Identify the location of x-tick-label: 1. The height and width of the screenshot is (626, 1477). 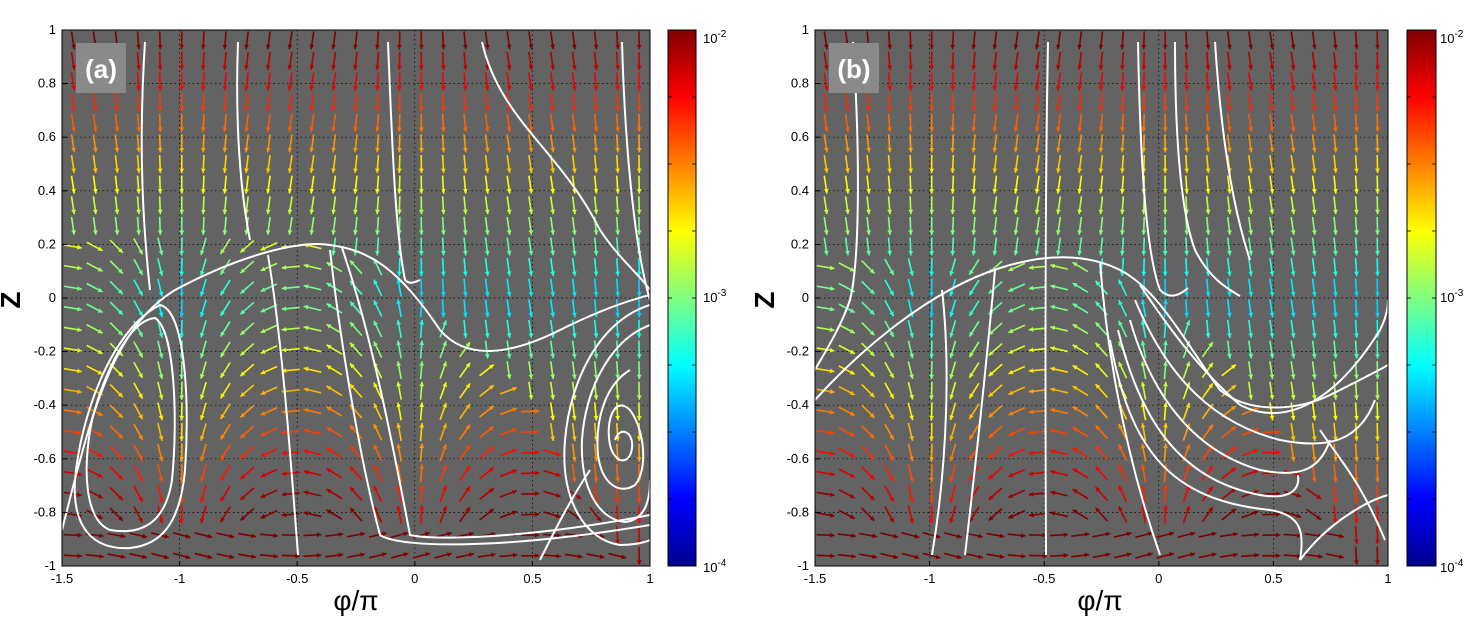
(649, 578).